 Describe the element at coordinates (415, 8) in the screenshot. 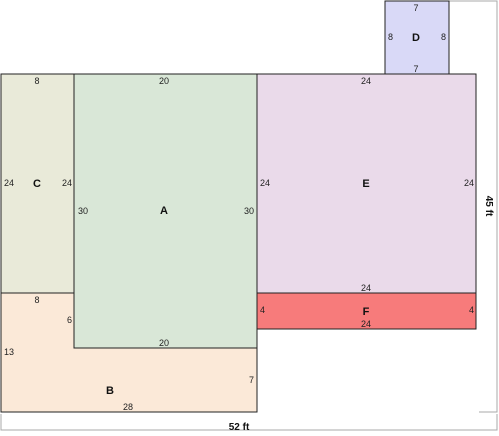

I see `room-d-top-dimension: 7` at that location.